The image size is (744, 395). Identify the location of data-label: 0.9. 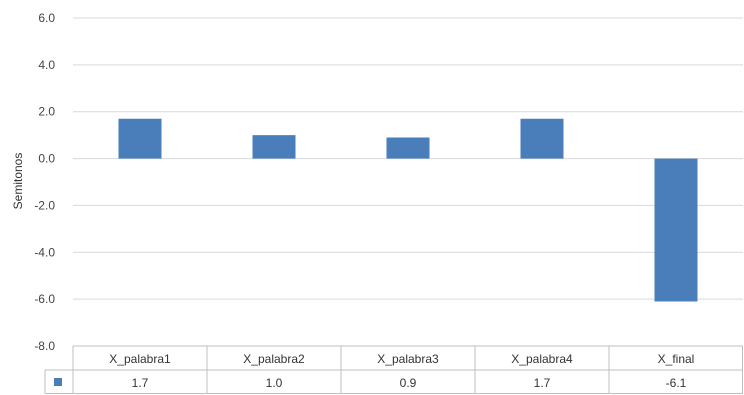
(408, 383).